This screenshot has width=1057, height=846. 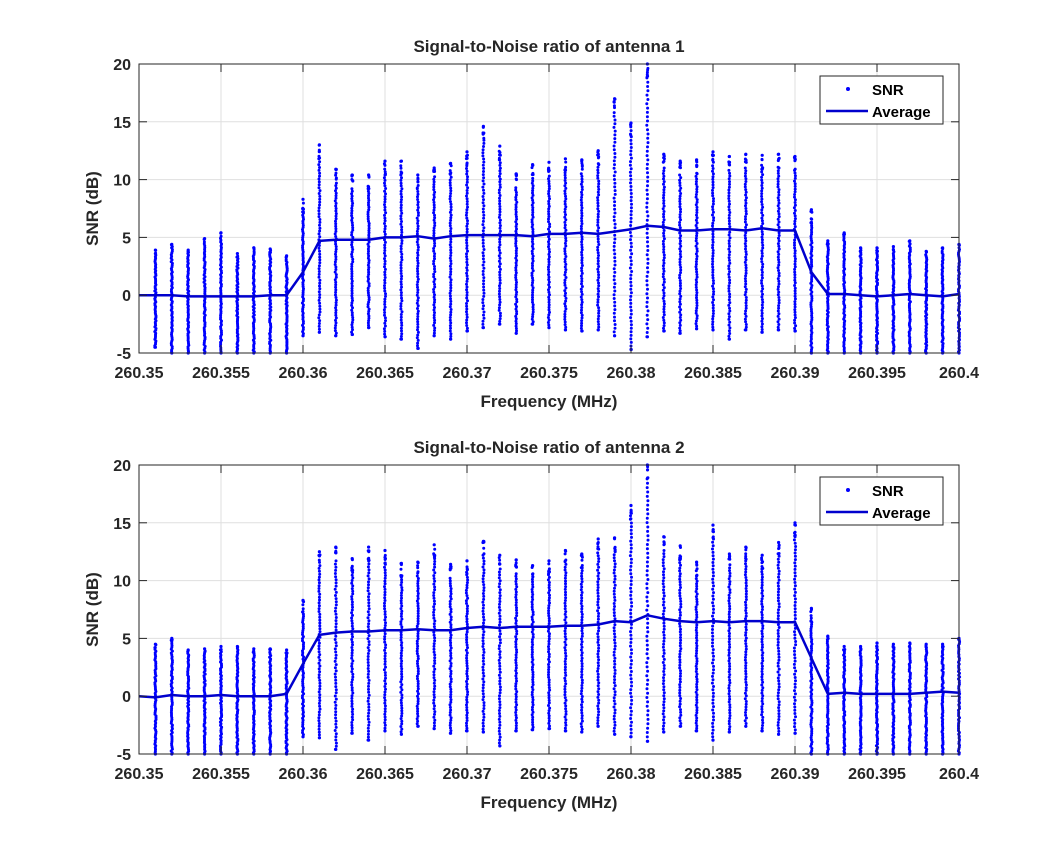 I want to click on x-tick-label: 260.36, so click(x=303, y=373).